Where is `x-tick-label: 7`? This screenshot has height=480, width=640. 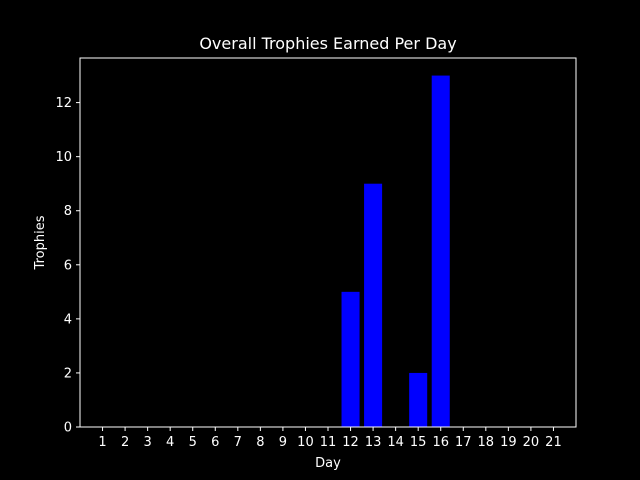
x-tick-label: 7 is located at coordinates (238, 442).